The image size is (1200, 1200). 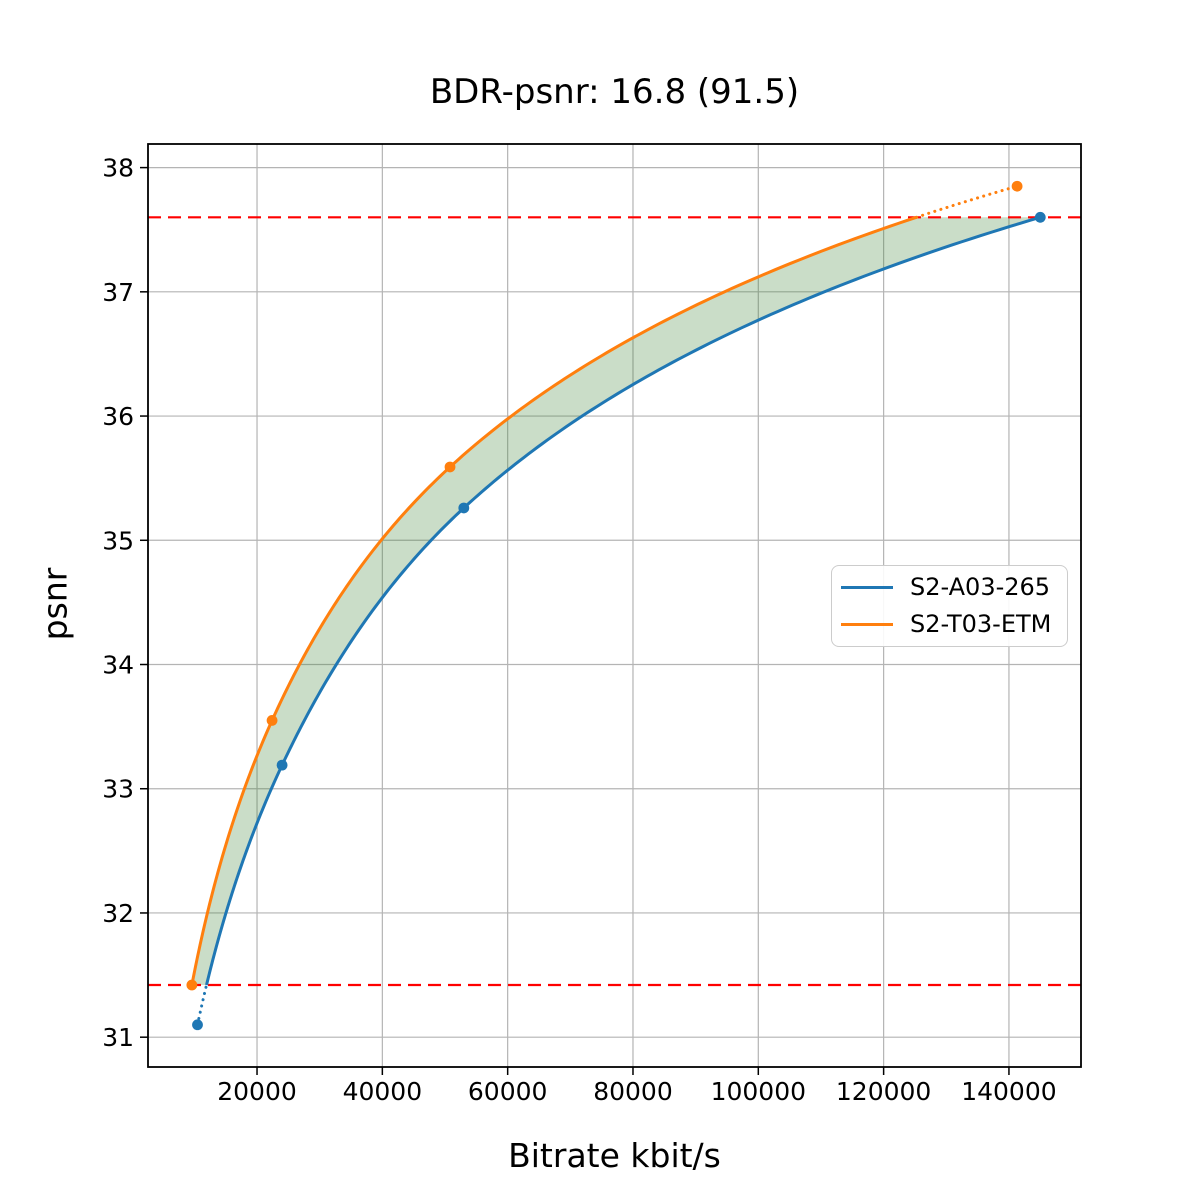 What do you see at coordinates (55, 604) in the screenshot?
I see `y-axis-label: psnr` at bounding box center [55, 604].